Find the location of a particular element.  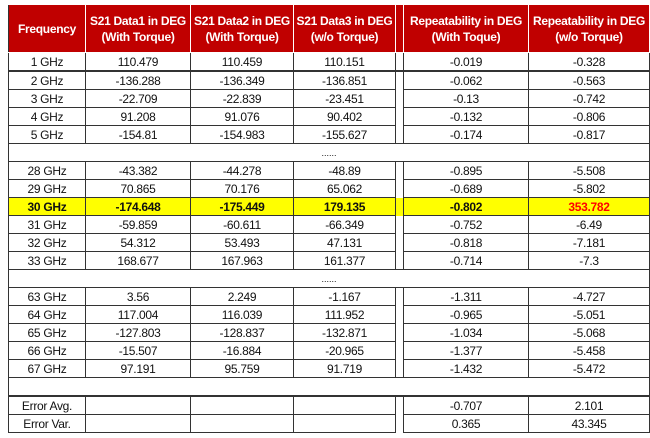

value-cell: 117.004 is located at coordinates (138, 314).